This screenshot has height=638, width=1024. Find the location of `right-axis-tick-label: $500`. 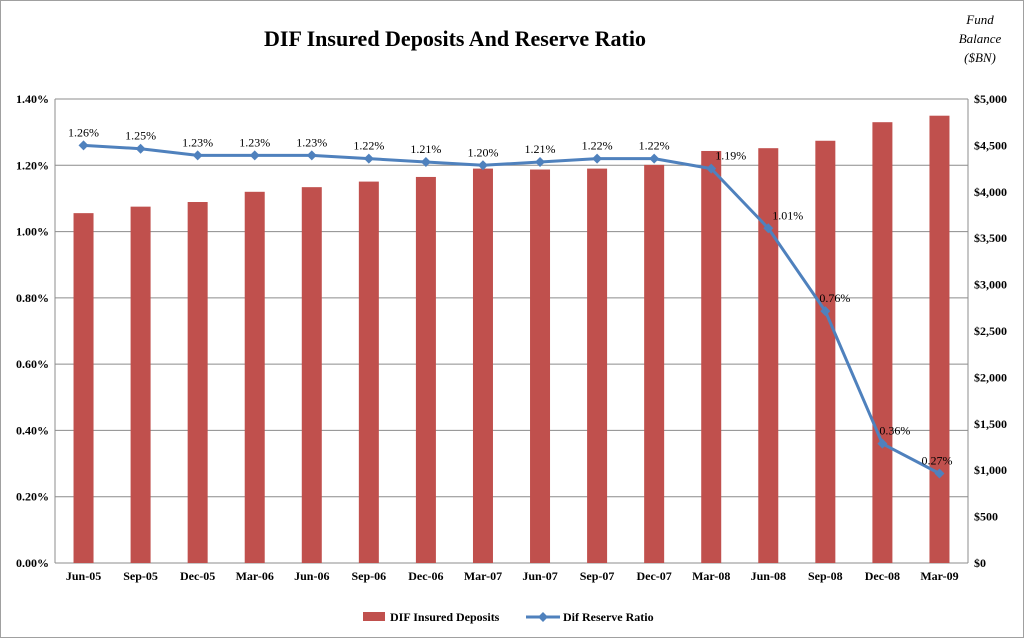

right-axis-tick-label: $500 is located at coordinates (986, 517).